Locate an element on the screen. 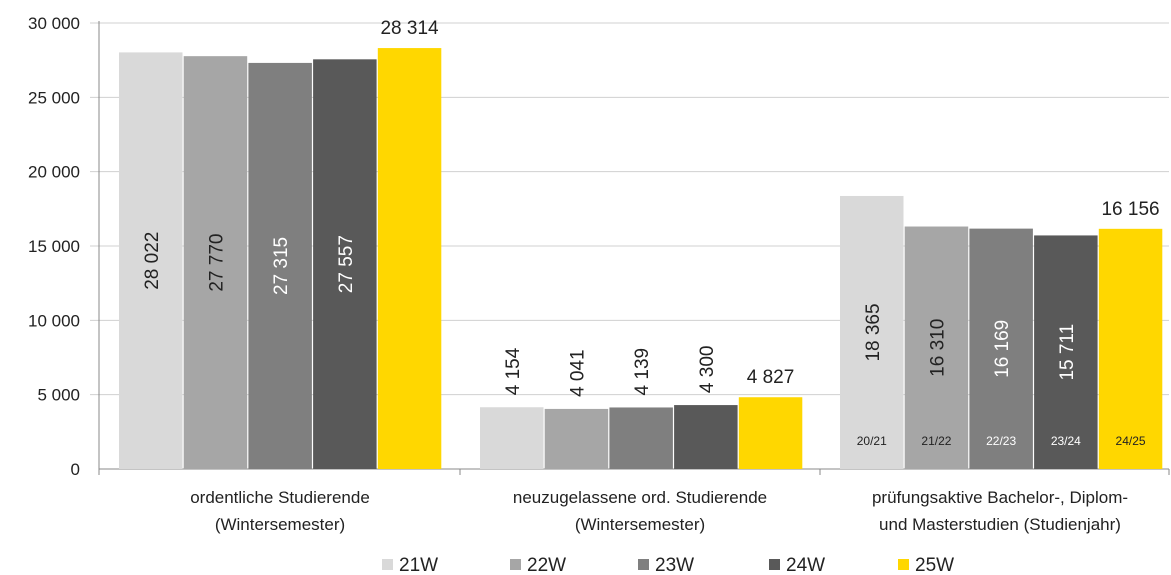  y-tick-label: 0 is located at coordinates (75, 469).